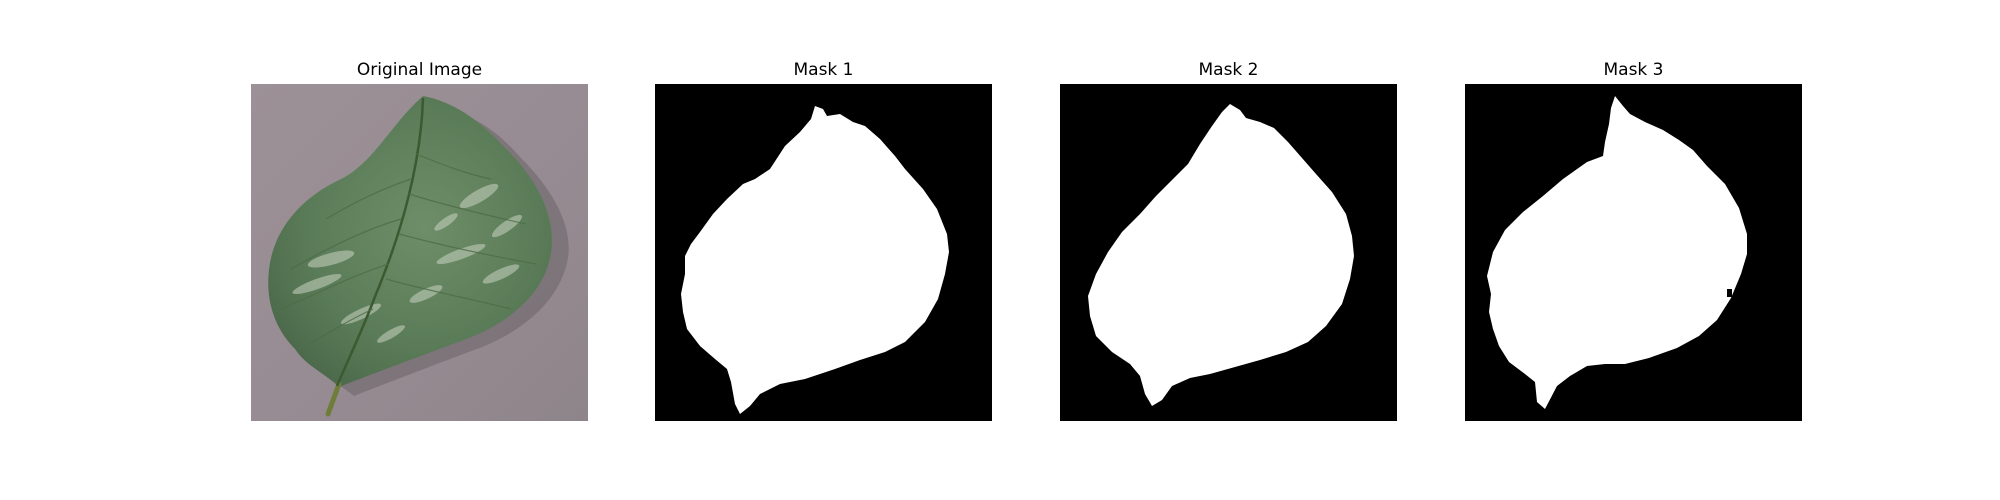 The height and width of the screenshot is (500, 2000). Describe the element at coordinates (1633, 70) in the screenshot. I see `panel-title: Mask 3` at that location.